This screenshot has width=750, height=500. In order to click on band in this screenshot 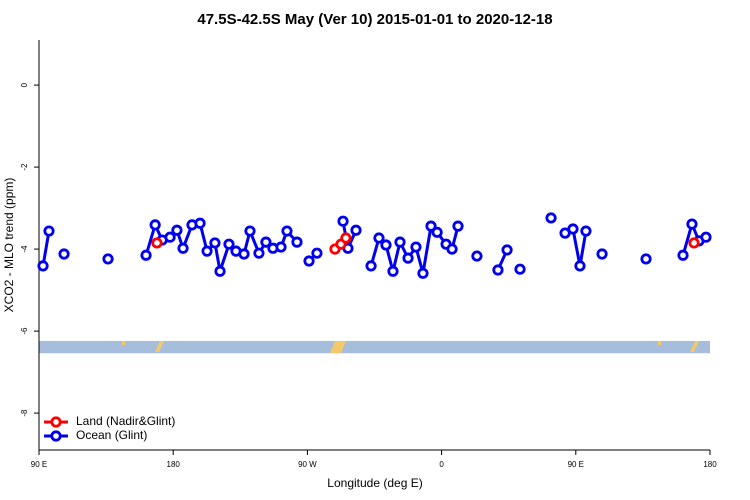, I will do `click(374, 347)`.